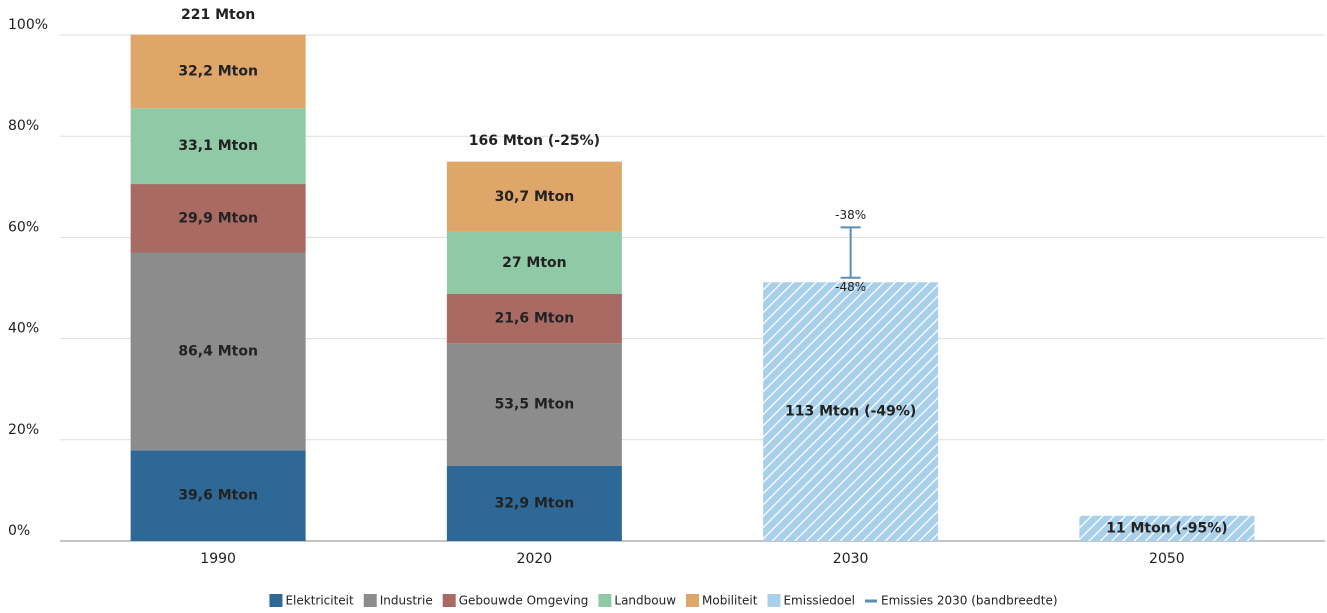 The image size is (1327, 613). Describe the element at coordinates (319, 601) in the screenshot. I see `legend-label: Elektriciteit` at that location.